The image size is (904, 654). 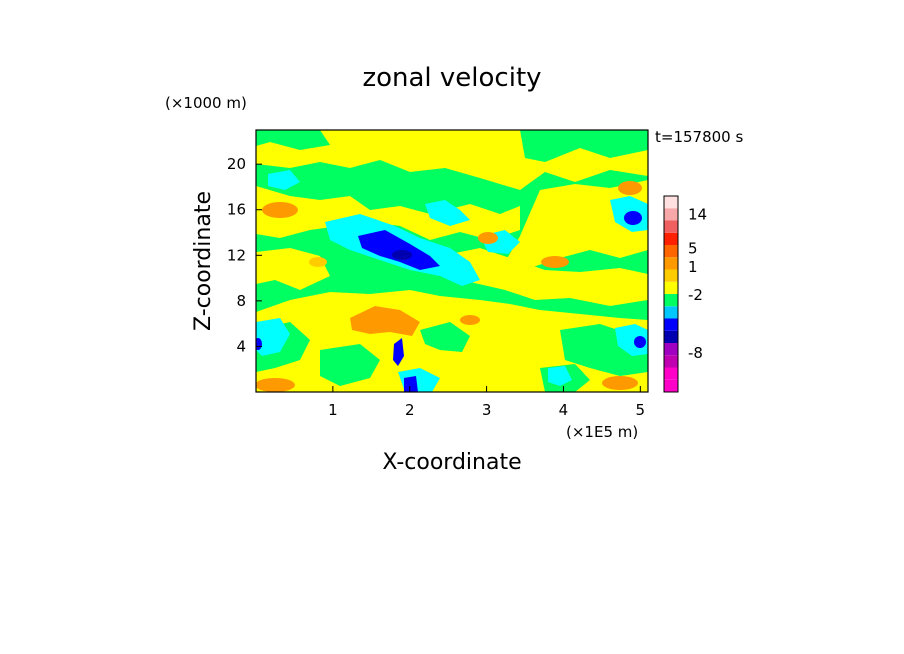 What do you see at coordinates (560, 376) in the screenshot?
I see `region-cyan-bottom-right` at bounding box center [560, 376].